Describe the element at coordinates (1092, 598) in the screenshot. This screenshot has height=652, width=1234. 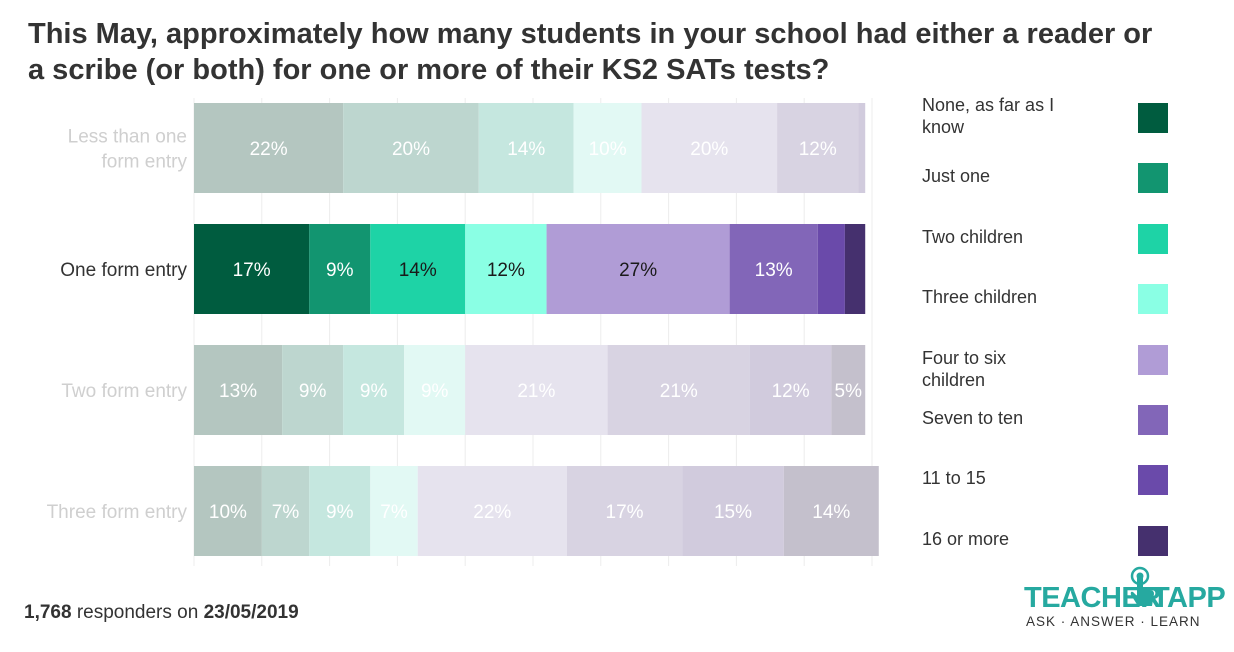
I see `logo-word-teacher: TEACHER` at that location.